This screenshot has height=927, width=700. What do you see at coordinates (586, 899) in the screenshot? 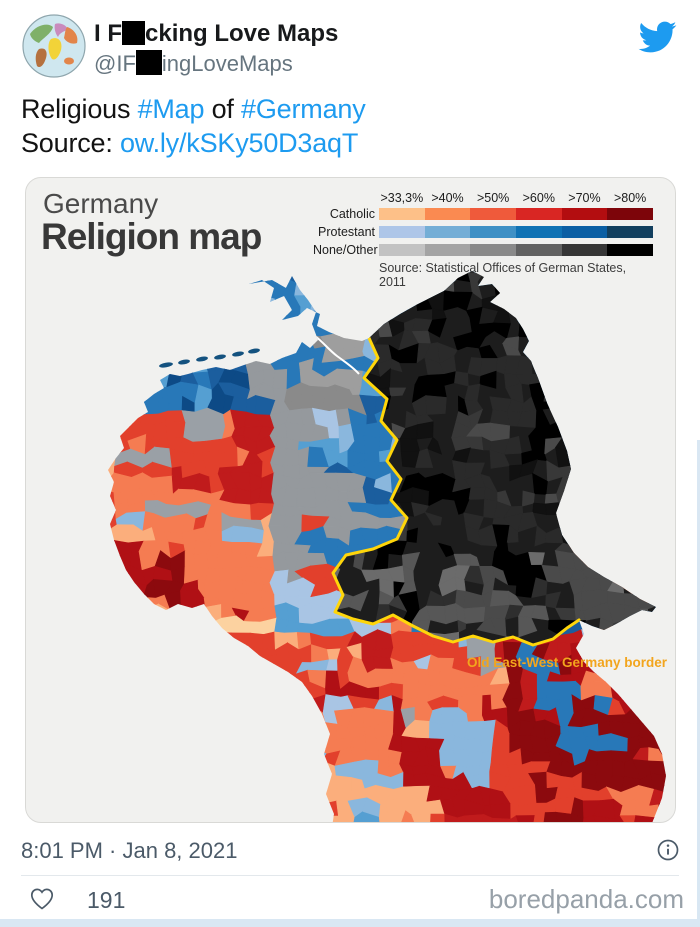
I see `attribution-link: boredpanda.com` at bounding box center [586, 899].